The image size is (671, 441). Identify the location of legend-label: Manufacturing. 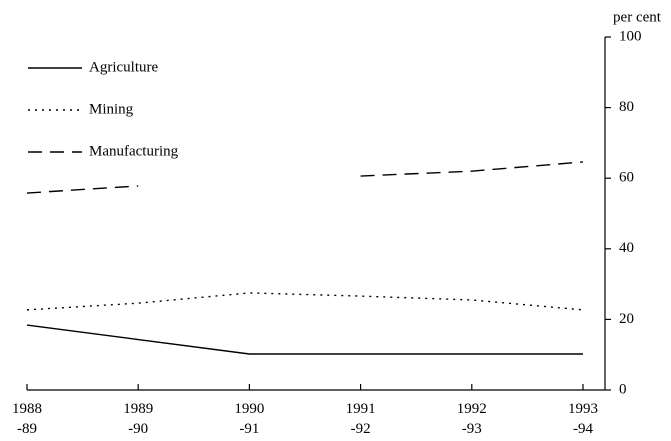
(134, 151).